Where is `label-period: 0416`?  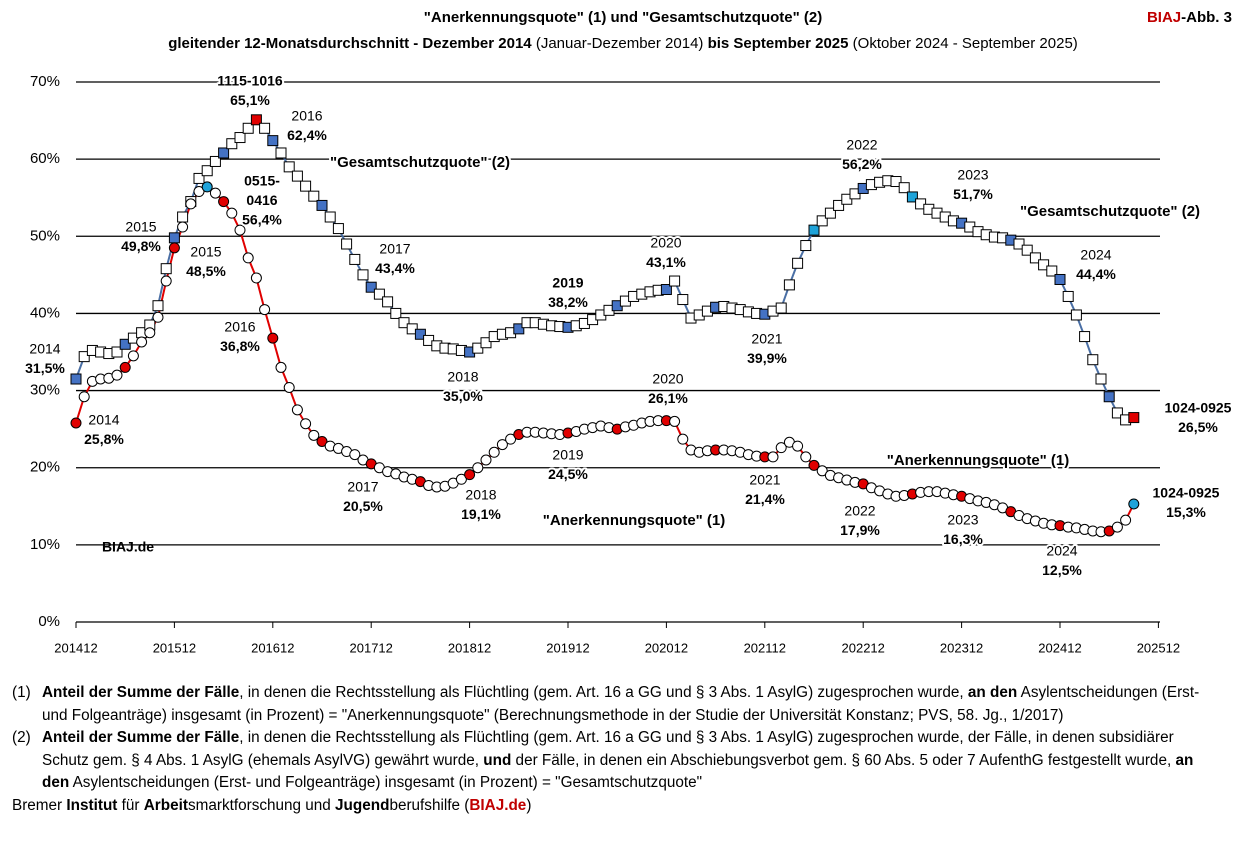 label-period: 0416 is located at coordinates (261, 200).